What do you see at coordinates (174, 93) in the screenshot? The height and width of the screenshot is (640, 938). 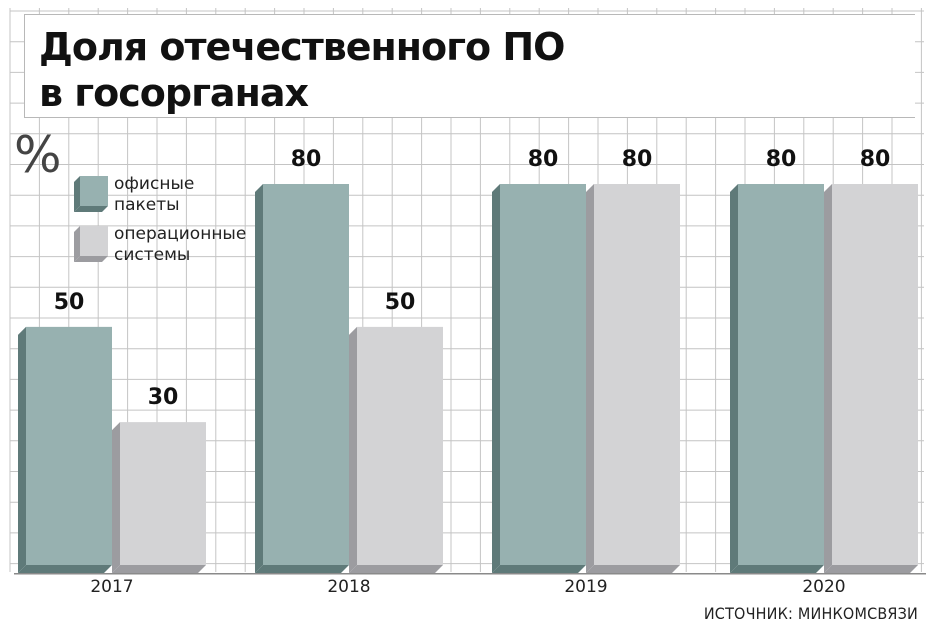 I see `title-line-2: в госорганах` at bounding box center [174, 93].